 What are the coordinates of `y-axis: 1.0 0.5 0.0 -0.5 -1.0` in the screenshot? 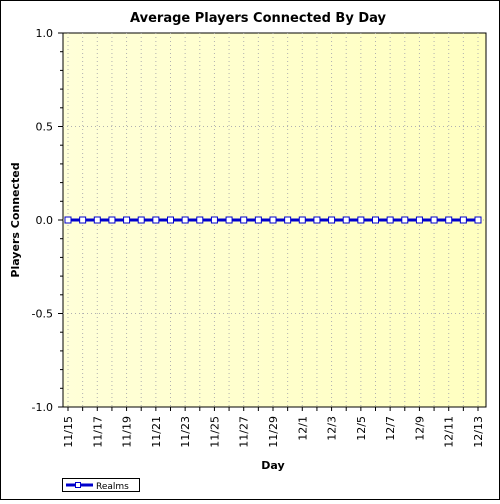 It's located at (47, 220).